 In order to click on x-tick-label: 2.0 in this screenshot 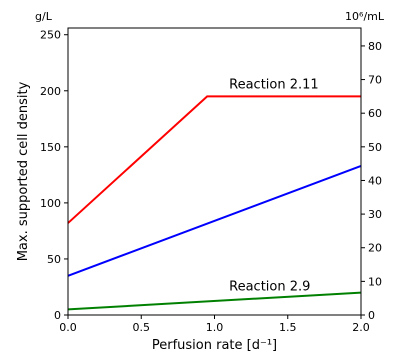, I will do `click(361, 327)`.